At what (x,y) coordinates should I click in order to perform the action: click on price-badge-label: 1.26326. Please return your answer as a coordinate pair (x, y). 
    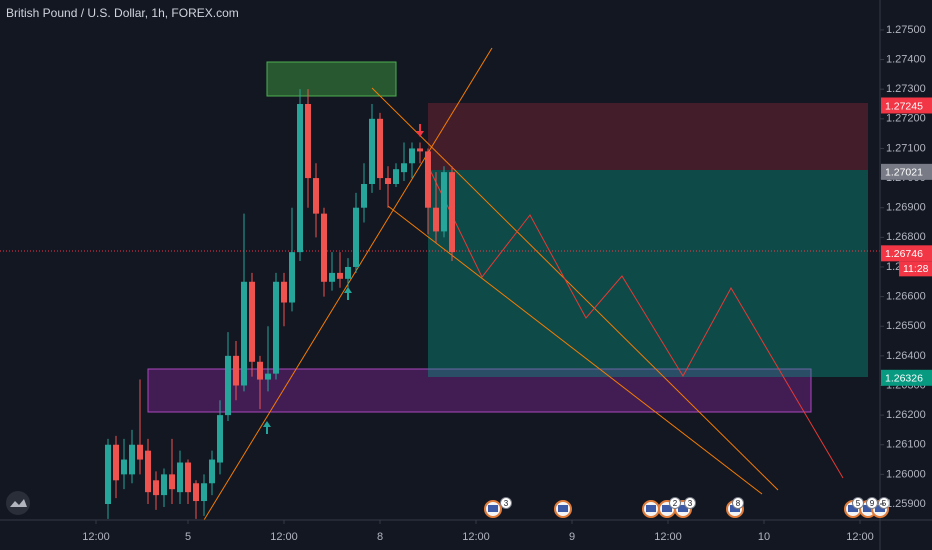
    Looking at the image, I should click on (904, 379).